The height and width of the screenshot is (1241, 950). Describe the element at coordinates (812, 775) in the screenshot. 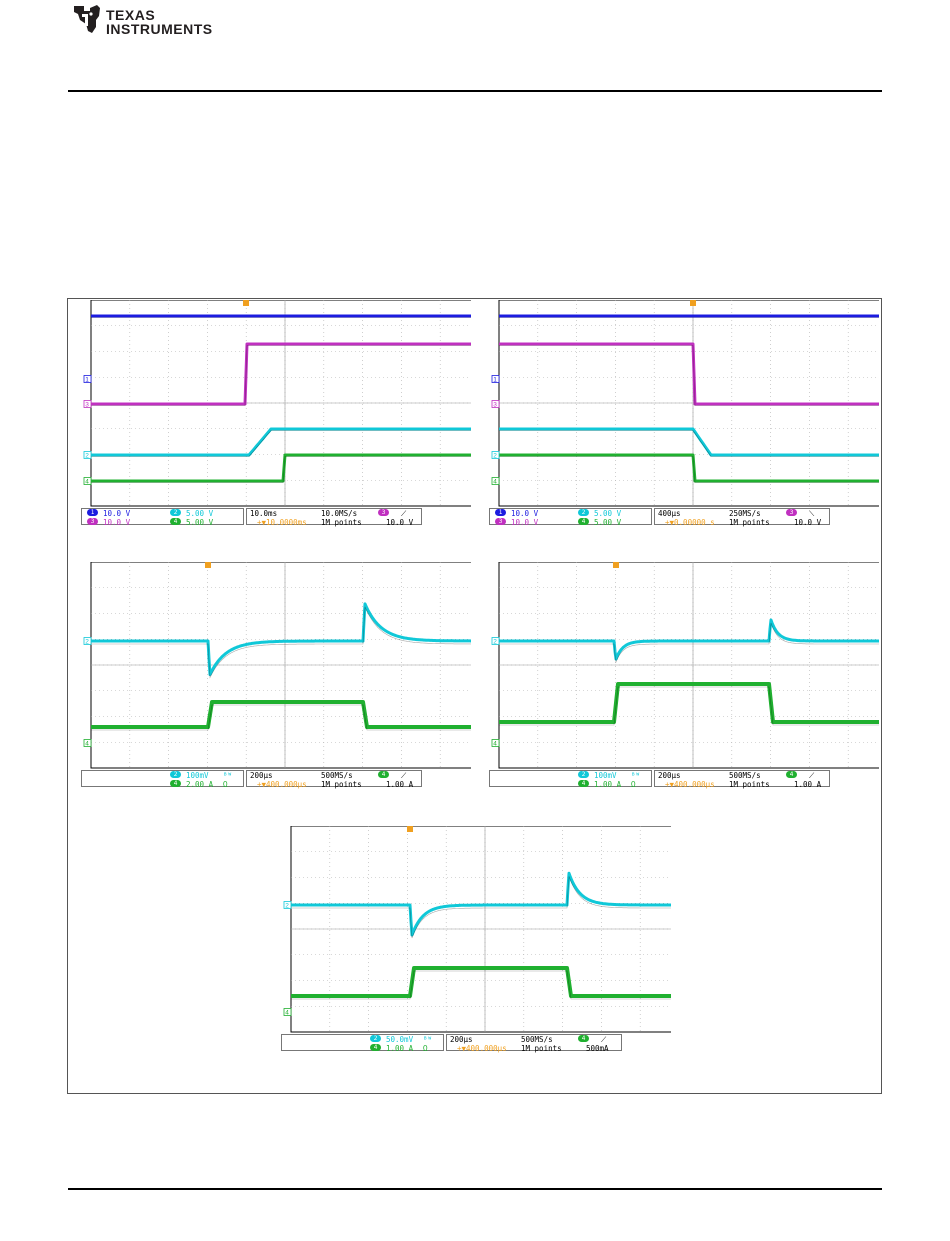

I see `status-trig-slope: ⟋` at that location.